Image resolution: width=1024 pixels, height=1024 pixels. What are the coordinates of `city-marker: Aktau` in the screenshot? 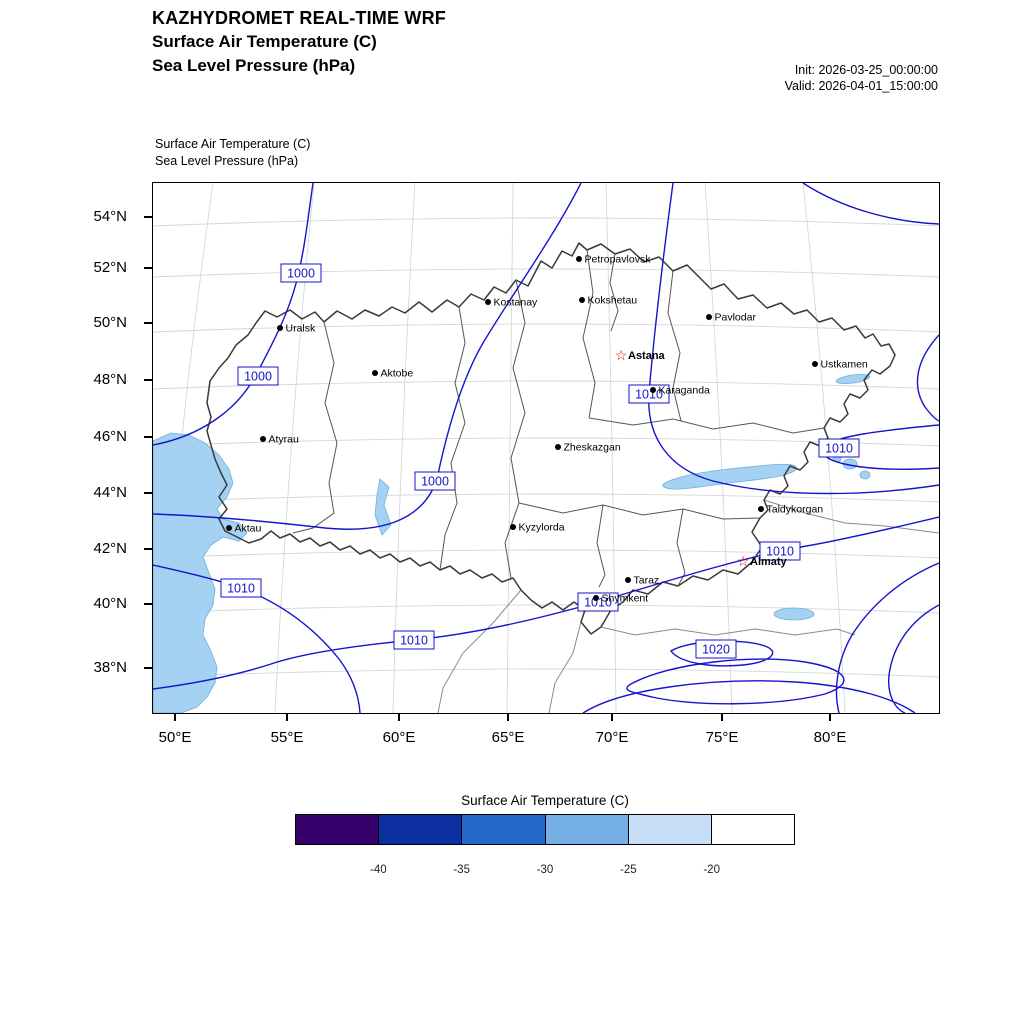 It's located at (244, 529).